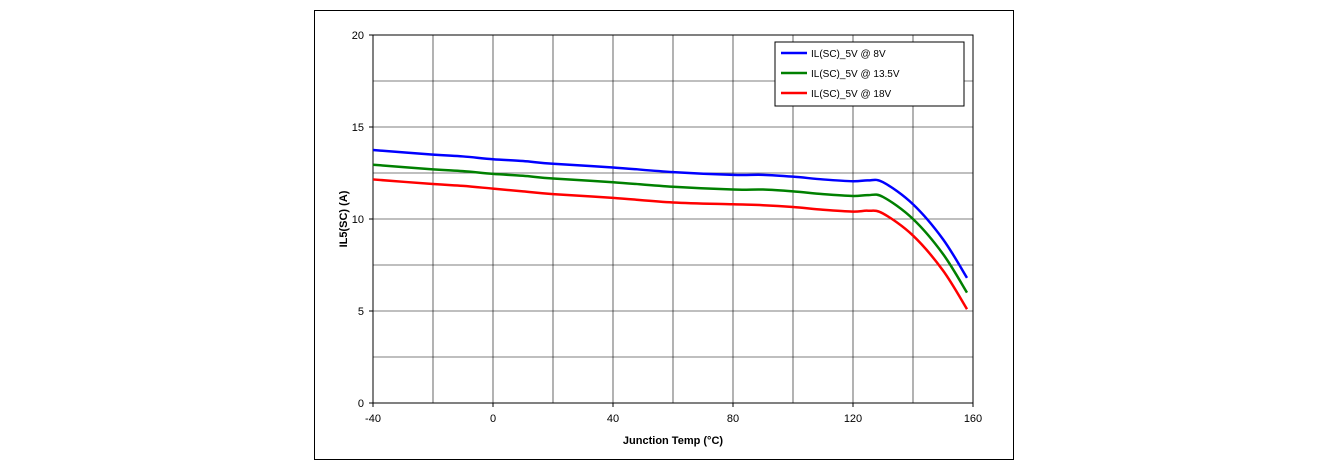 This screenshot has width=1327, height=466. Describe the element at coordinates (848, 54) in the screenshot. I see `legend-label-1: IL(SC)_5V @ 8V` at that location.